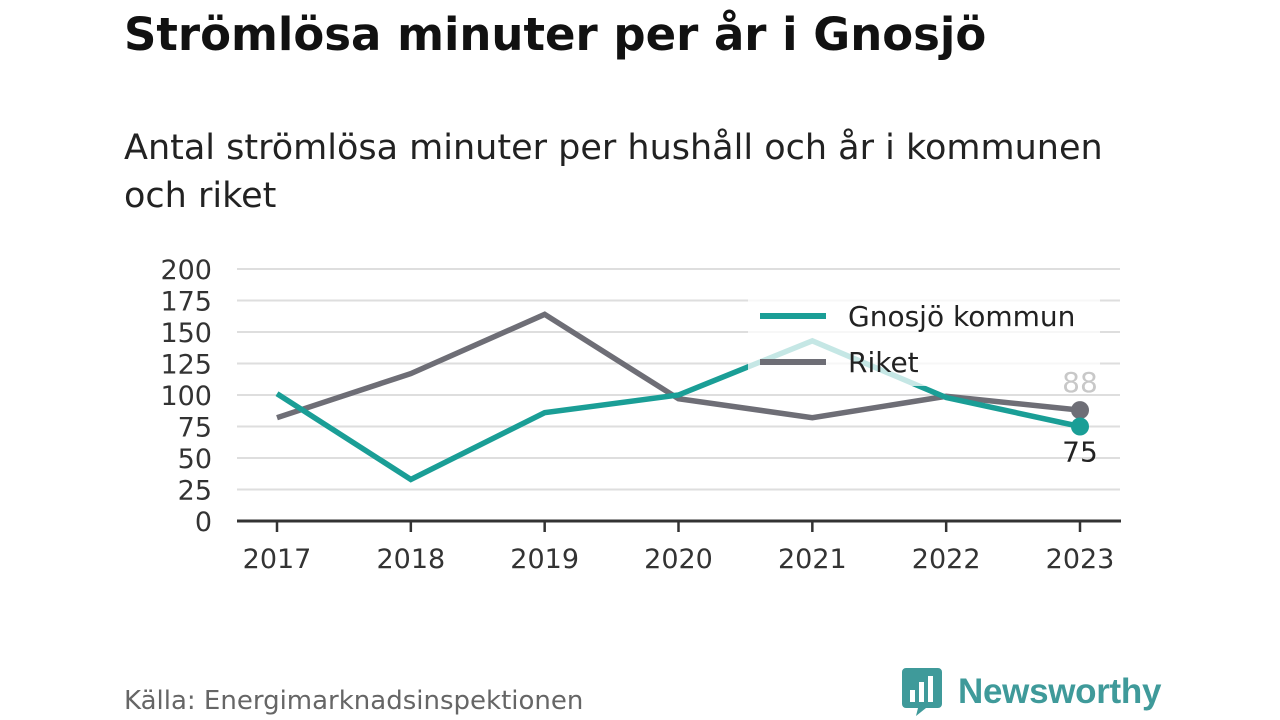  I want to click on y-tick-label: 175, so click(186, 302).